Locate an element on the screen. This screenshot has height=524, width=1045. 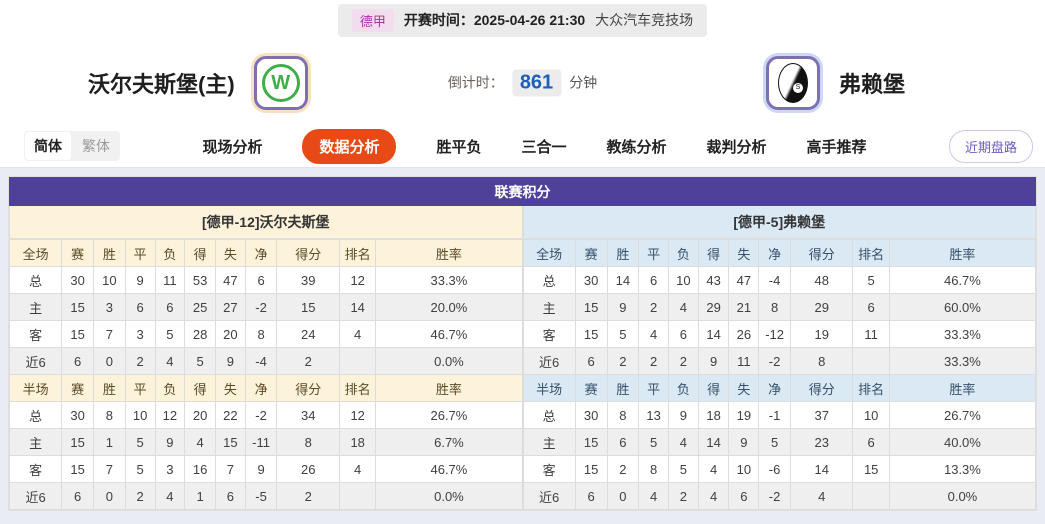
league-badge: 德甲 is located at coordinates (372, 20).